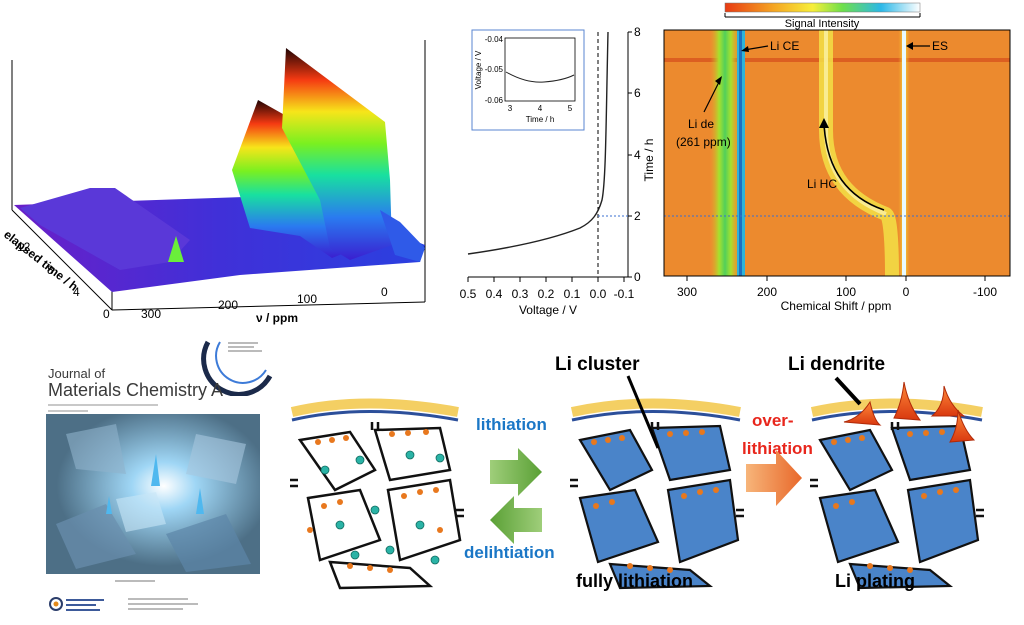 The height and width of the screenshot is (625, 1024). I want to click on axis-label-frequency: ν / ppm, so click(277, 318).